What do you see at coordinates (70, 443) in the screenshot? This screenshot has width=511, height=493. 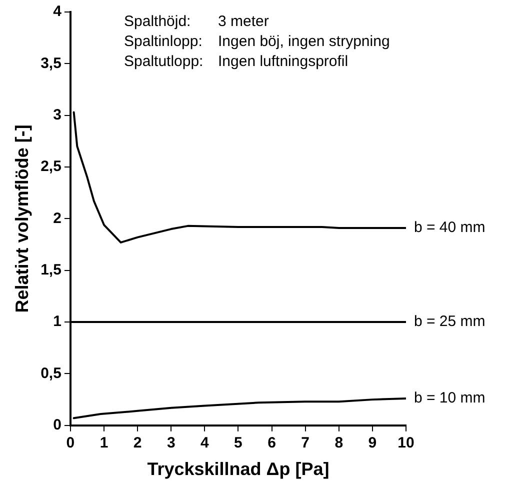 I see `x-tick-label: 0` at bounding box center [70, 443].